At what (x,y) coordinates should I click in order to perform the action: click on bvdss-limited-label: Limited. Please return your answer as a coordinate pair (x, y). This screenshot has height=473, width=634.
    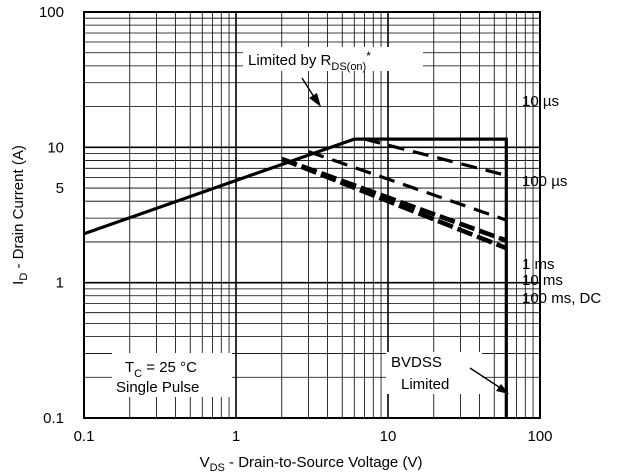
    Looking at the image, I should click on (425, 384).